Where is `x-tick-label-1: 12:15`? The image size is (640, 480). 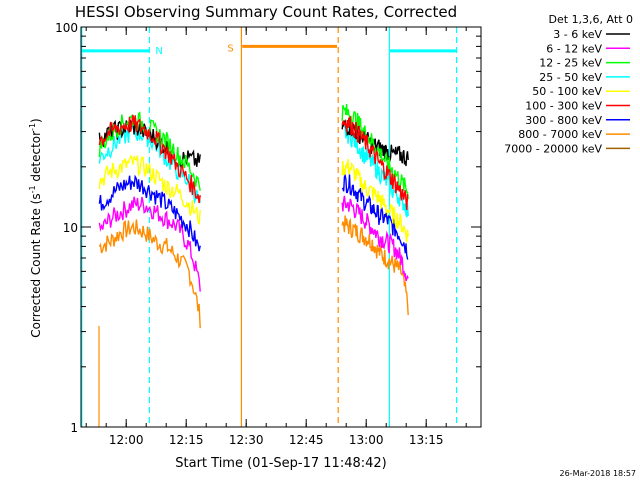
x-tick-label-1: 12:15 is located at coordinates (186, 440).